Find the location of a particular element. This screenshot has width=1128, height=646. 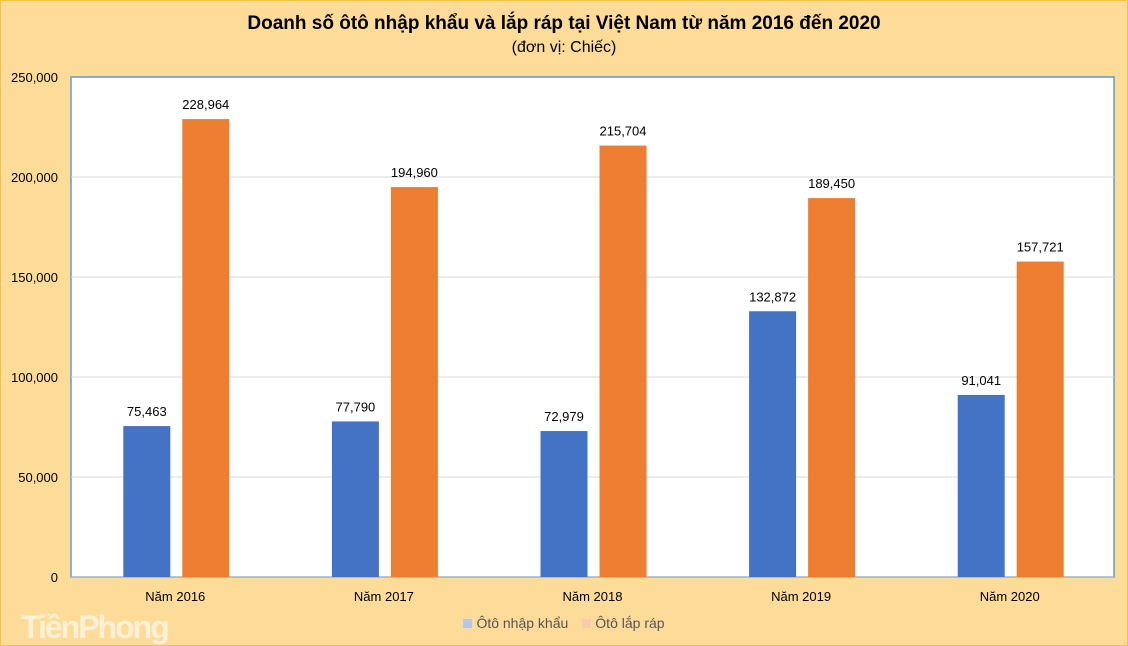

legend-label: Ôtô lắp ráp is located at coordinates (630, 623).